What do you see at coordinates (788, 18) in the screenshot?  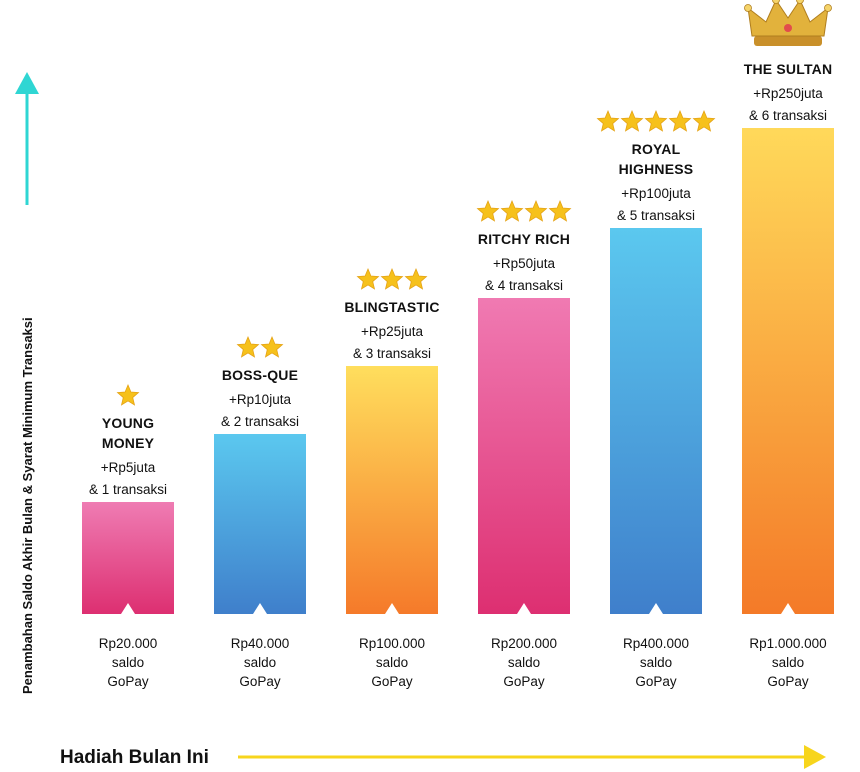 I see `crown-body` at bounding box center [788, 18].